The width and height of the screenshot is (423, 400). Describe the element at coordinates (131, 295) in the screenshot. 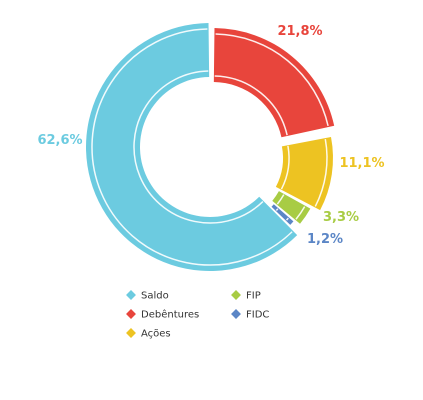

I see `legend-marker-saldo` at that location.